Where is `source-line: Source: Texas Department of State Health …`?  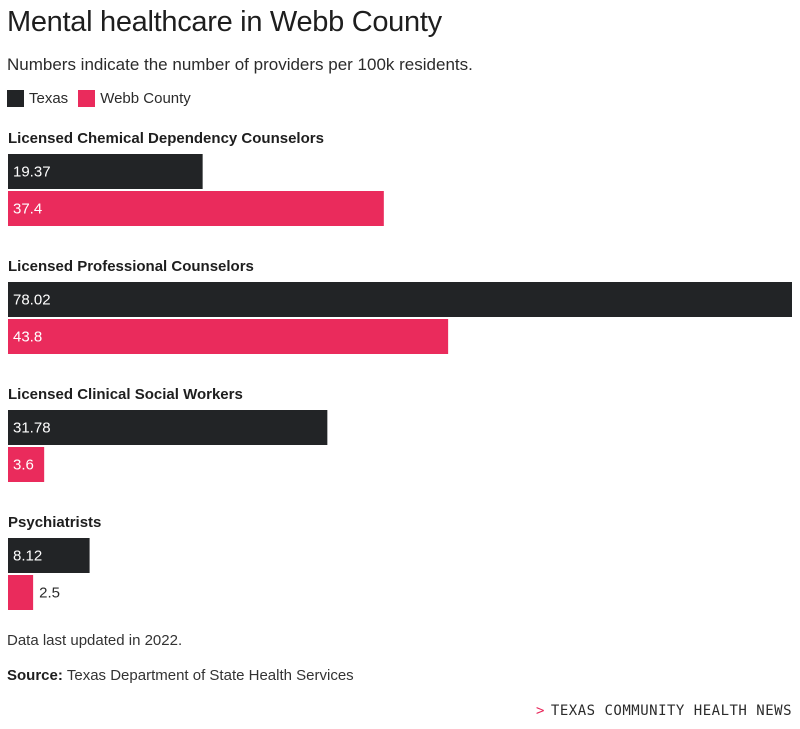
source-line: Source: Texas Department of State Health … is located at coordinates (180, 675).